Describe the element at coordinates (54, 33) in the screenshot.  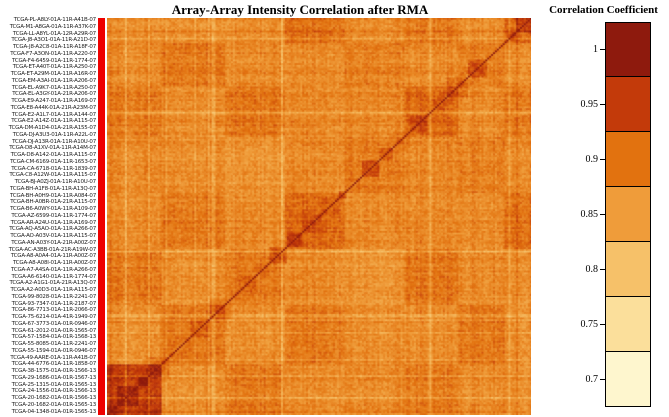
I see `row-label: TCGA-LL-A8YL-01A-12R-A29R-07` at that location.